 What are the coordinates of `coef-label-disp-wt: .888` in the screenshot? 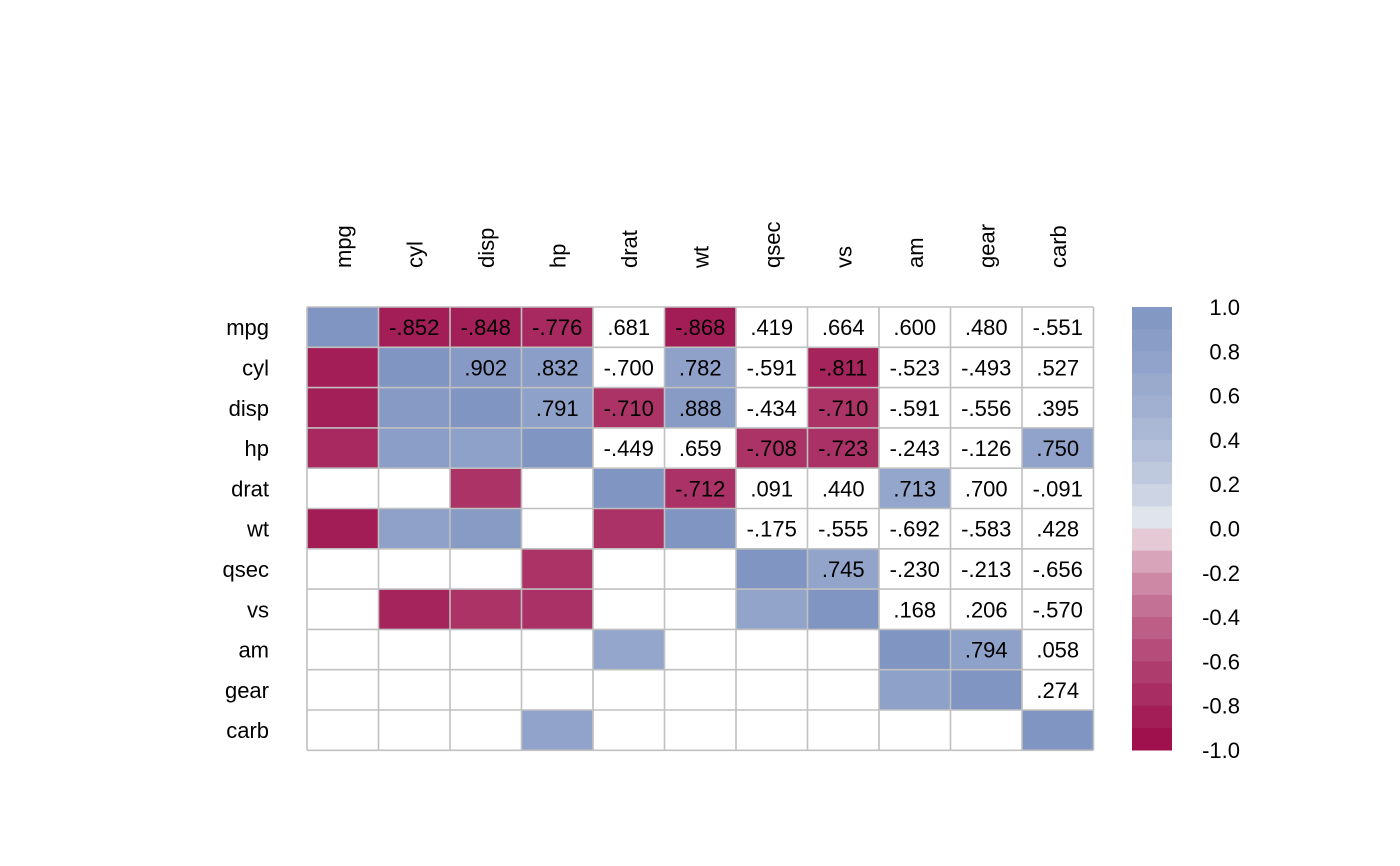 It's located at (700, 408).